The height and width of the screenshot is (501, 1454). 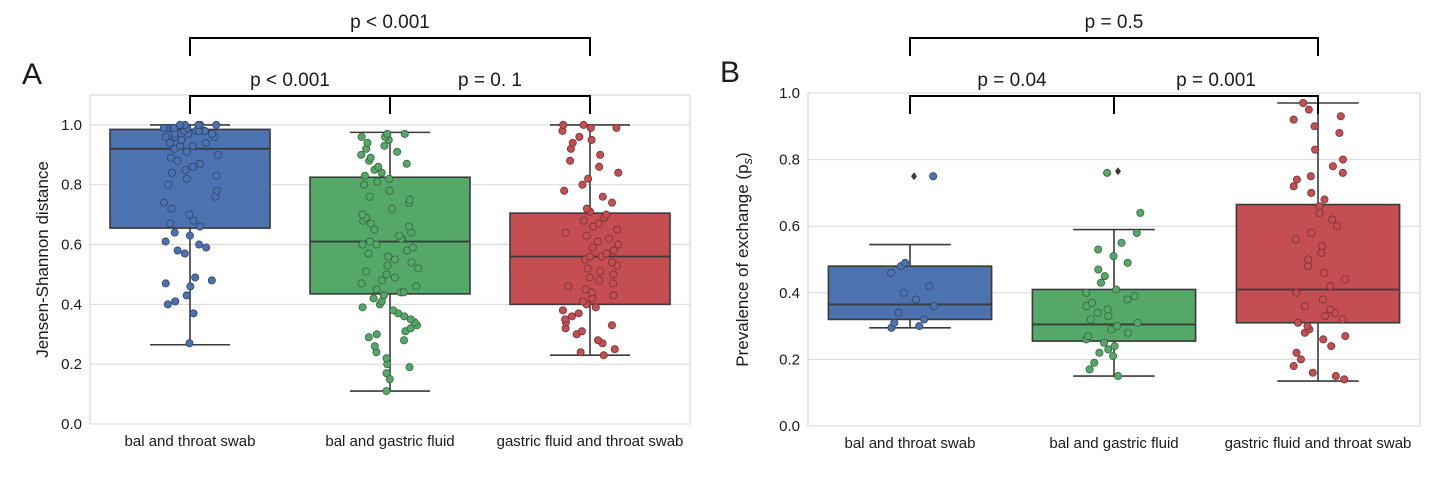 I want to click on x-tick-label: gastric fluid and throat swab, so click(x=590, y=441).